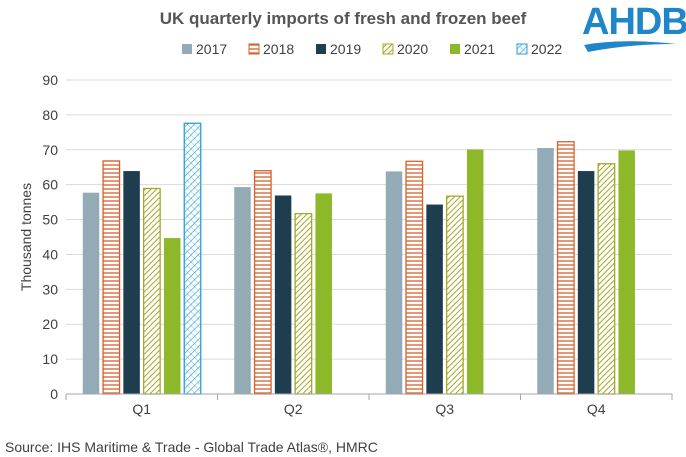 The width and height of the screenshot is (686, 457). I want to click on y-tick-label: 40, so click(50, 254).